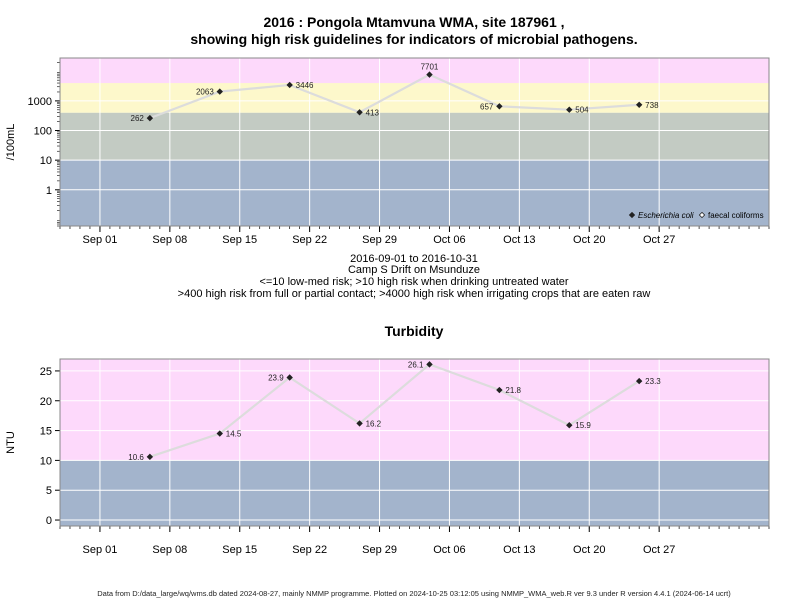  Describe the element at coordinates (11, 142) in the screenshot. I see `y-axis-label: /100mL` at that location.